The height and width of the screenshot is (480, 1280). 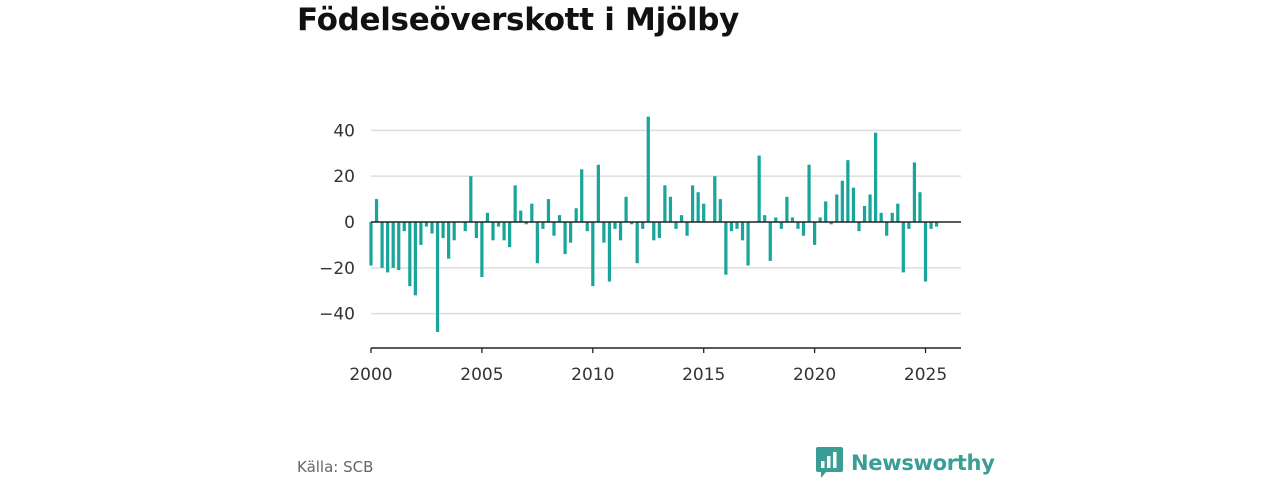 I want to click on x-tick-label: 2000, so click(x=370, y=375).